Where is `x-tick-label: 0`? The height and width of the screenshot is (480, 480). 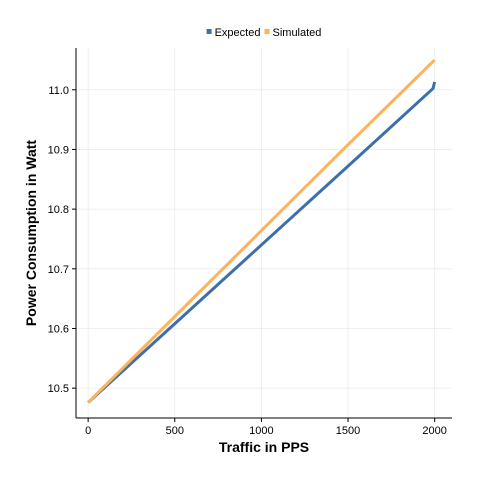
x-tick-label: 0 is located at coordinates (88, 431).